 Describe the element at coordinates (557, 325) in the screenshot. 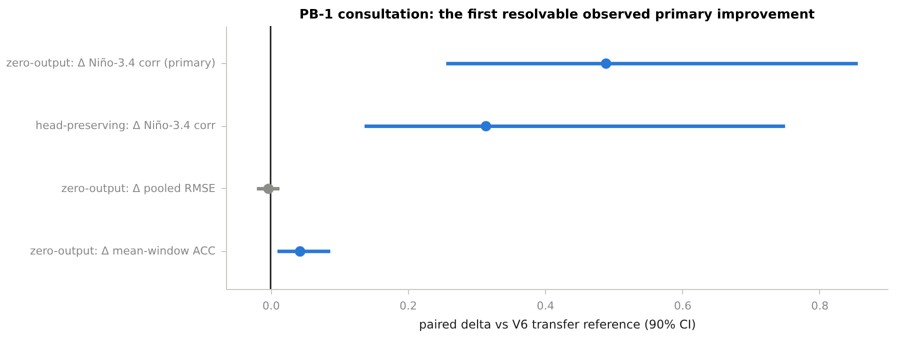

I see `x-axis-title: paired delta vs V6 transfer reference (90% CI)` at that location.